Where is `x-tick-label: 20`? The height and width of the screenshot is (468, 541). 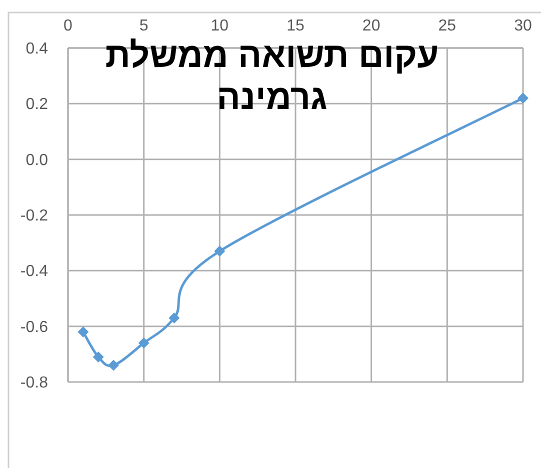
x-tick-label: 20 is located at coordinates (371, 26).